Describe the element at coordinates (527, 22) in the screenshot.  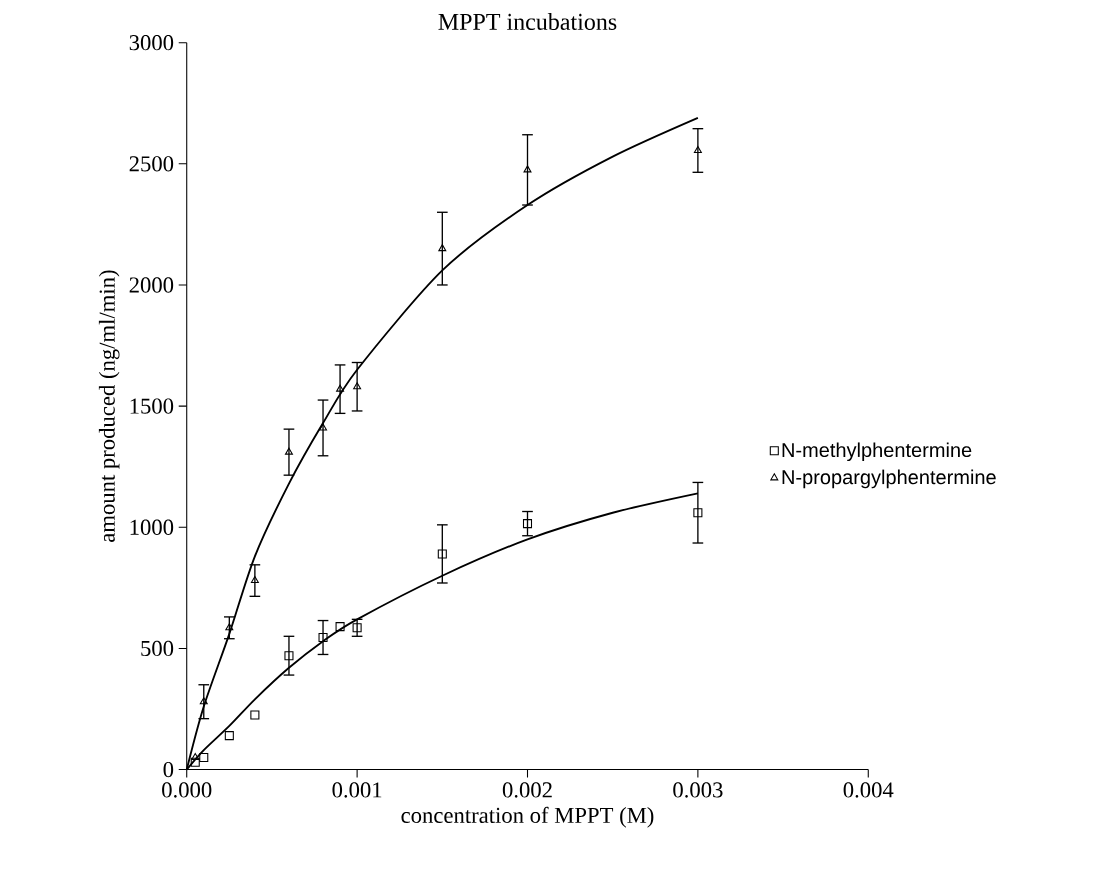
I see `chart-title: MPPT incubations` at that location.